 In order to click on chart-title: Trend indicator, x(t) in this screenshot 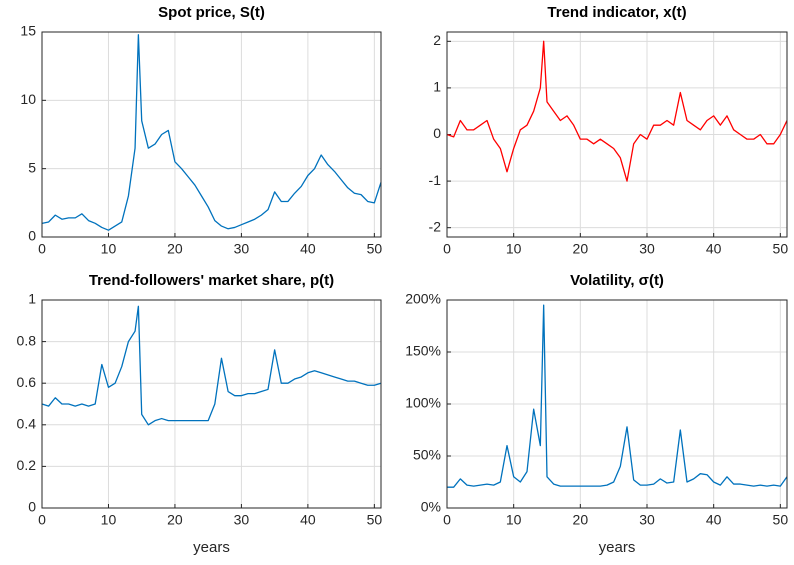, I will do `click(616, 12)`.